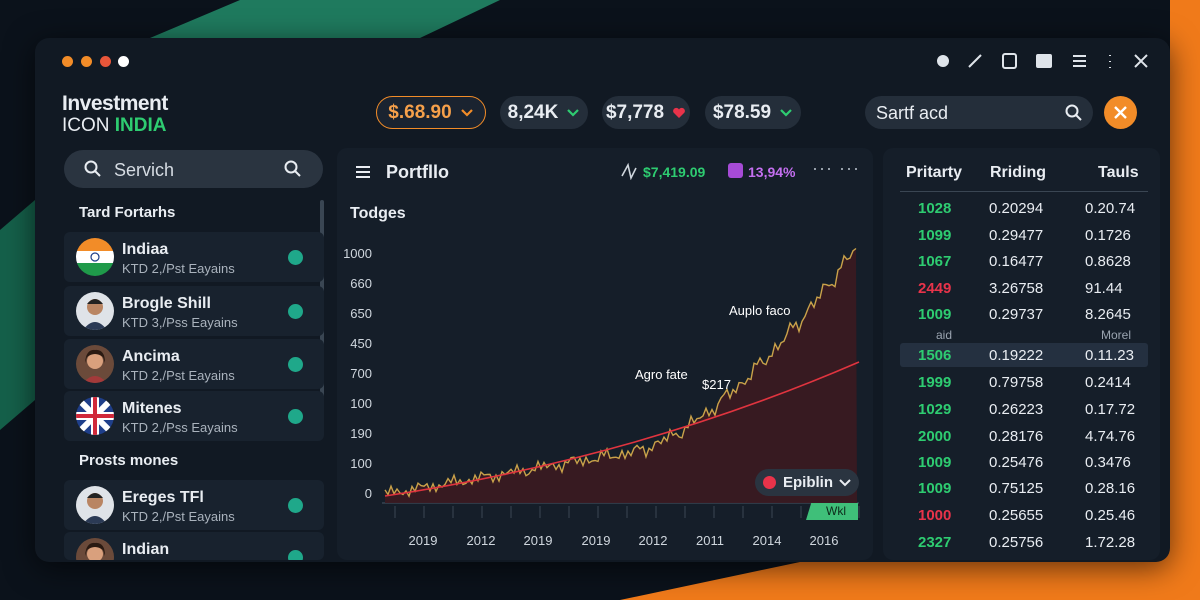 This screenshot has width=1200, height=600. I want to click on section-title: Prosts mones, so click(129, 460).